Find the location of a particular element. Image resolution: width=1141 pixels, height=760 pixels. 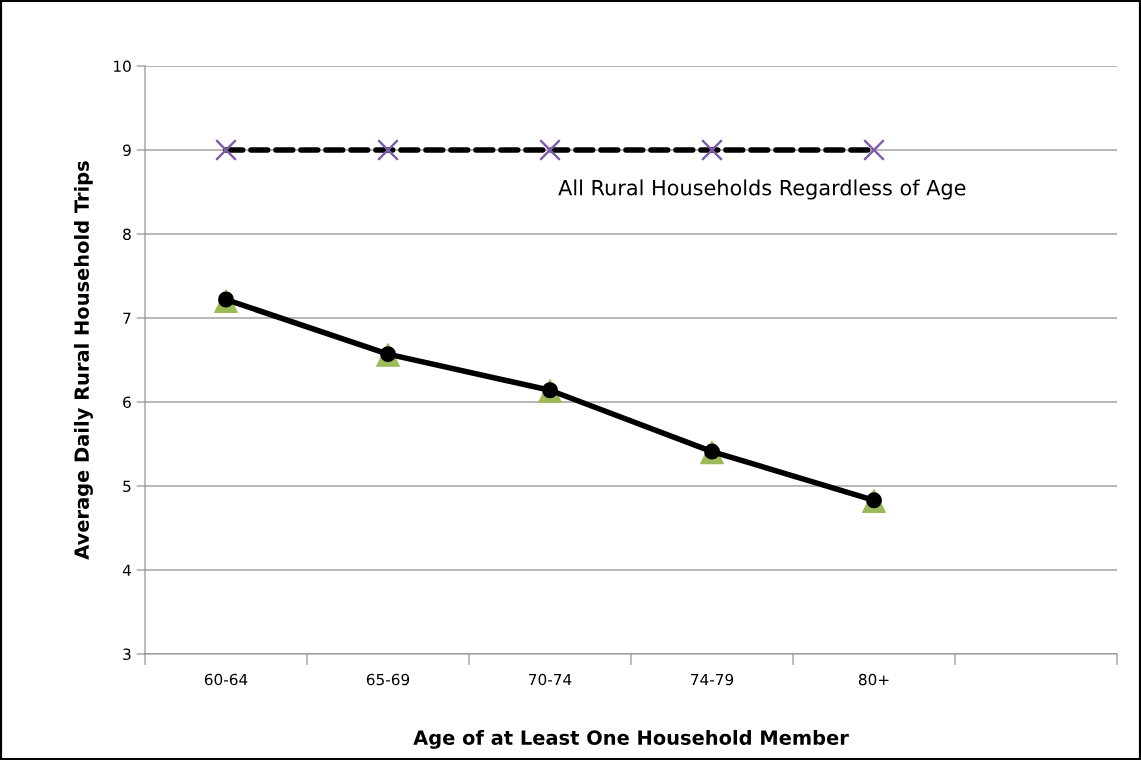

y-tick-label: 4 is located at coordinates (126, 570).